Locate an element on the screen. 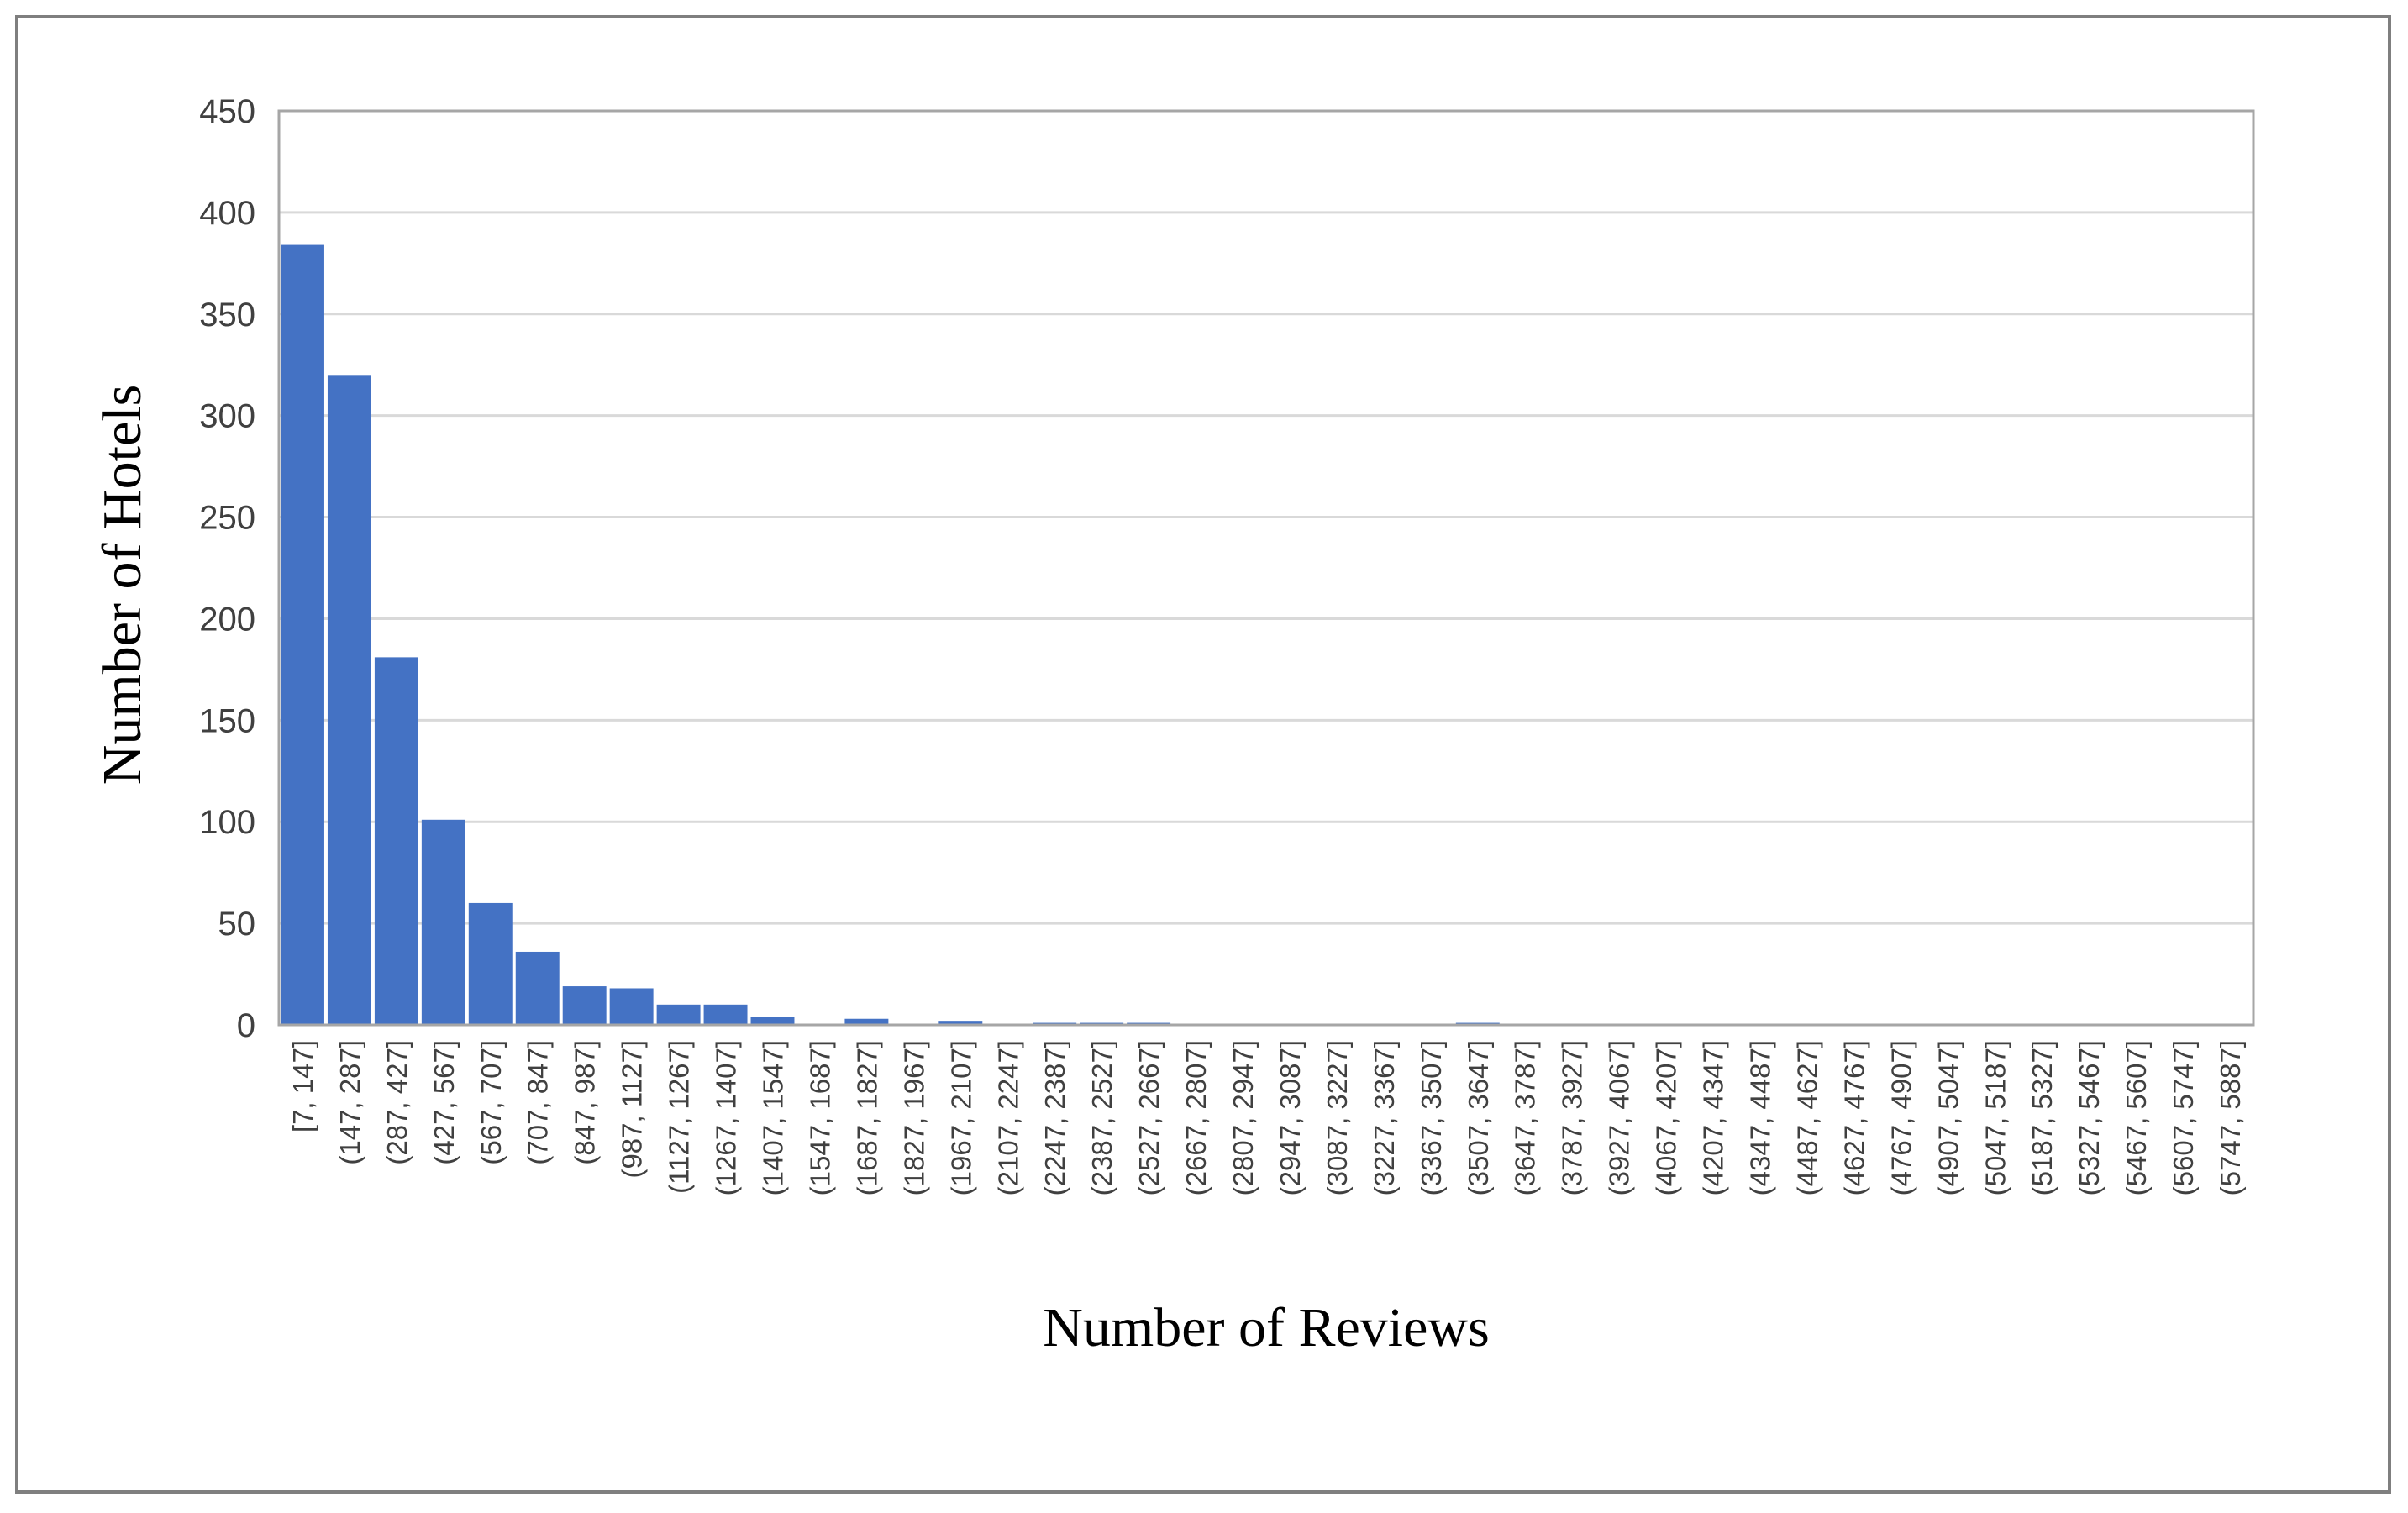  x-tick-label: (3367, 3507] is located at coordinates (1432, 1117).